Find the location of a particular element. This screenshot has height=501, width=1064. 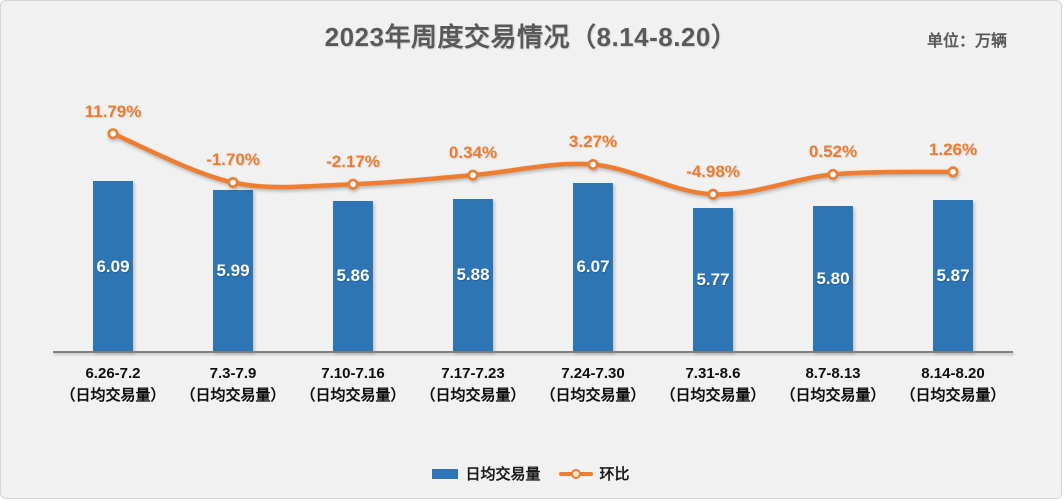

x-tick-period: 8.14-8.20 is located at coordinates (953, 373).